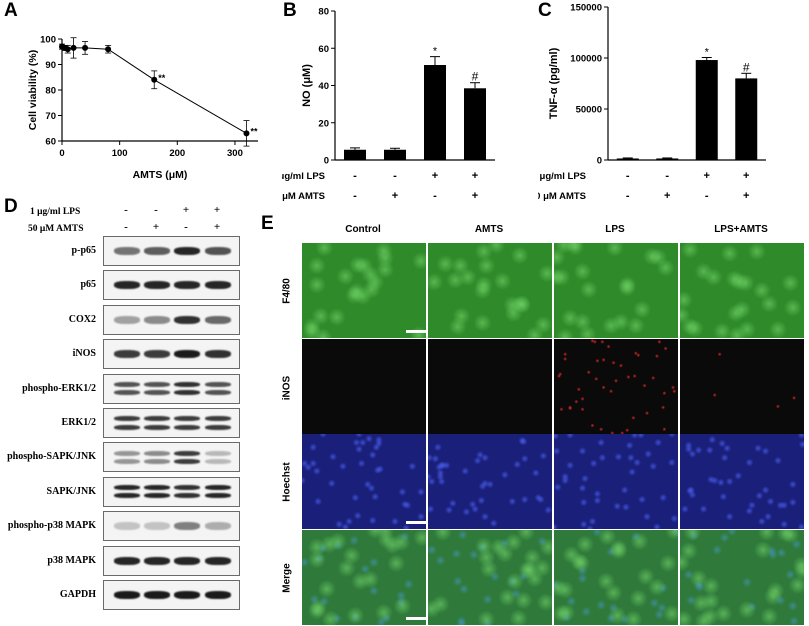 This screenshot has width=809, height=626. Describe the element at coordinates (741, 229) in the screenshot. I see `micro-col-header-lps-amts: LPS+AMTS` at that location.